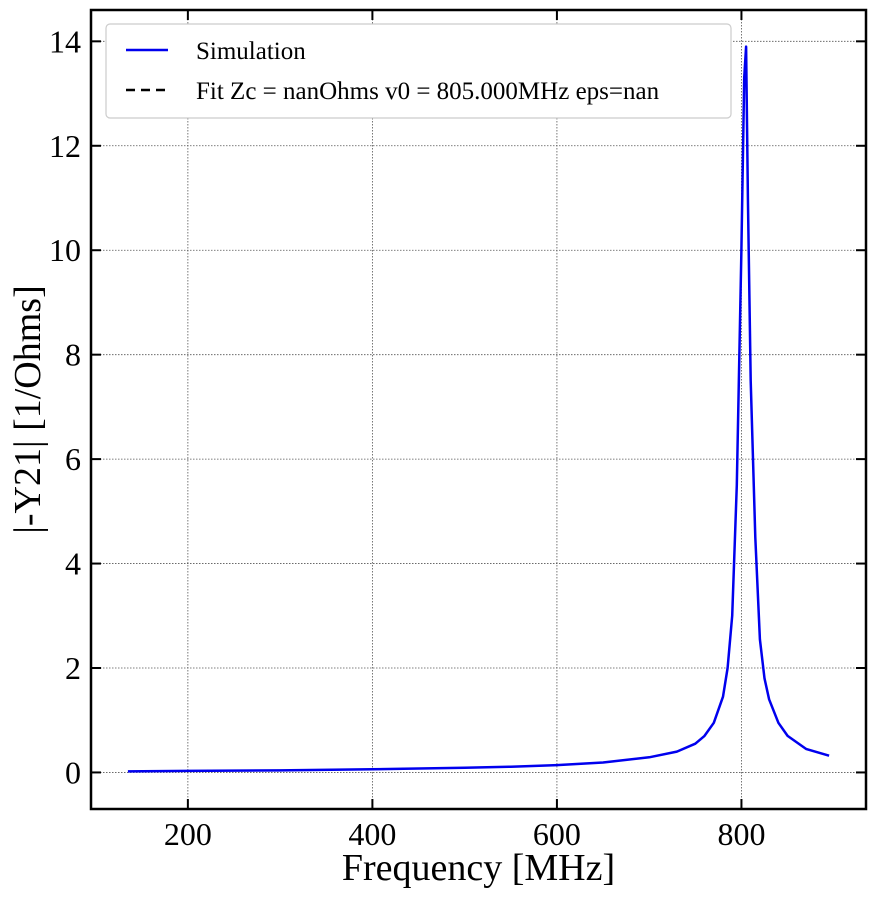 The width and height of the screenshot is (875, 897). Describe the element at coordinates (65, 146) in the screenshot. I see `y-tick-label: 12` at that location.